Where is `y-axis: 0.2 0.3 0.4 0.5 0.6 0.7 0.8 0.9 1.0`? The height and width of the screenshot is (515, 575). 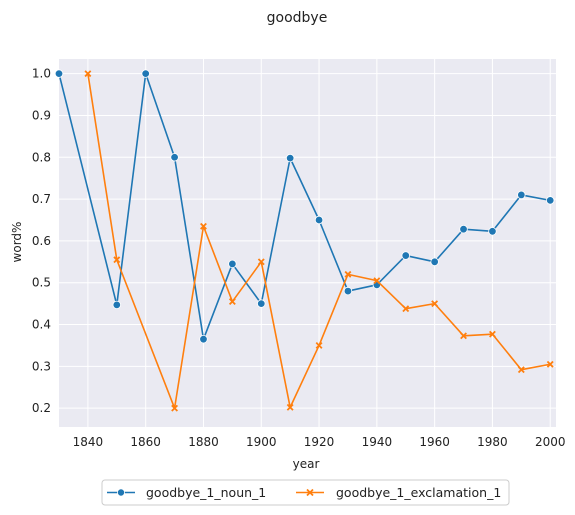
y-axis: 0.2 0.3 0.4 0.5 0.6 0.7 0.8 0.9 1.0 is located at coordinates (41, 241).